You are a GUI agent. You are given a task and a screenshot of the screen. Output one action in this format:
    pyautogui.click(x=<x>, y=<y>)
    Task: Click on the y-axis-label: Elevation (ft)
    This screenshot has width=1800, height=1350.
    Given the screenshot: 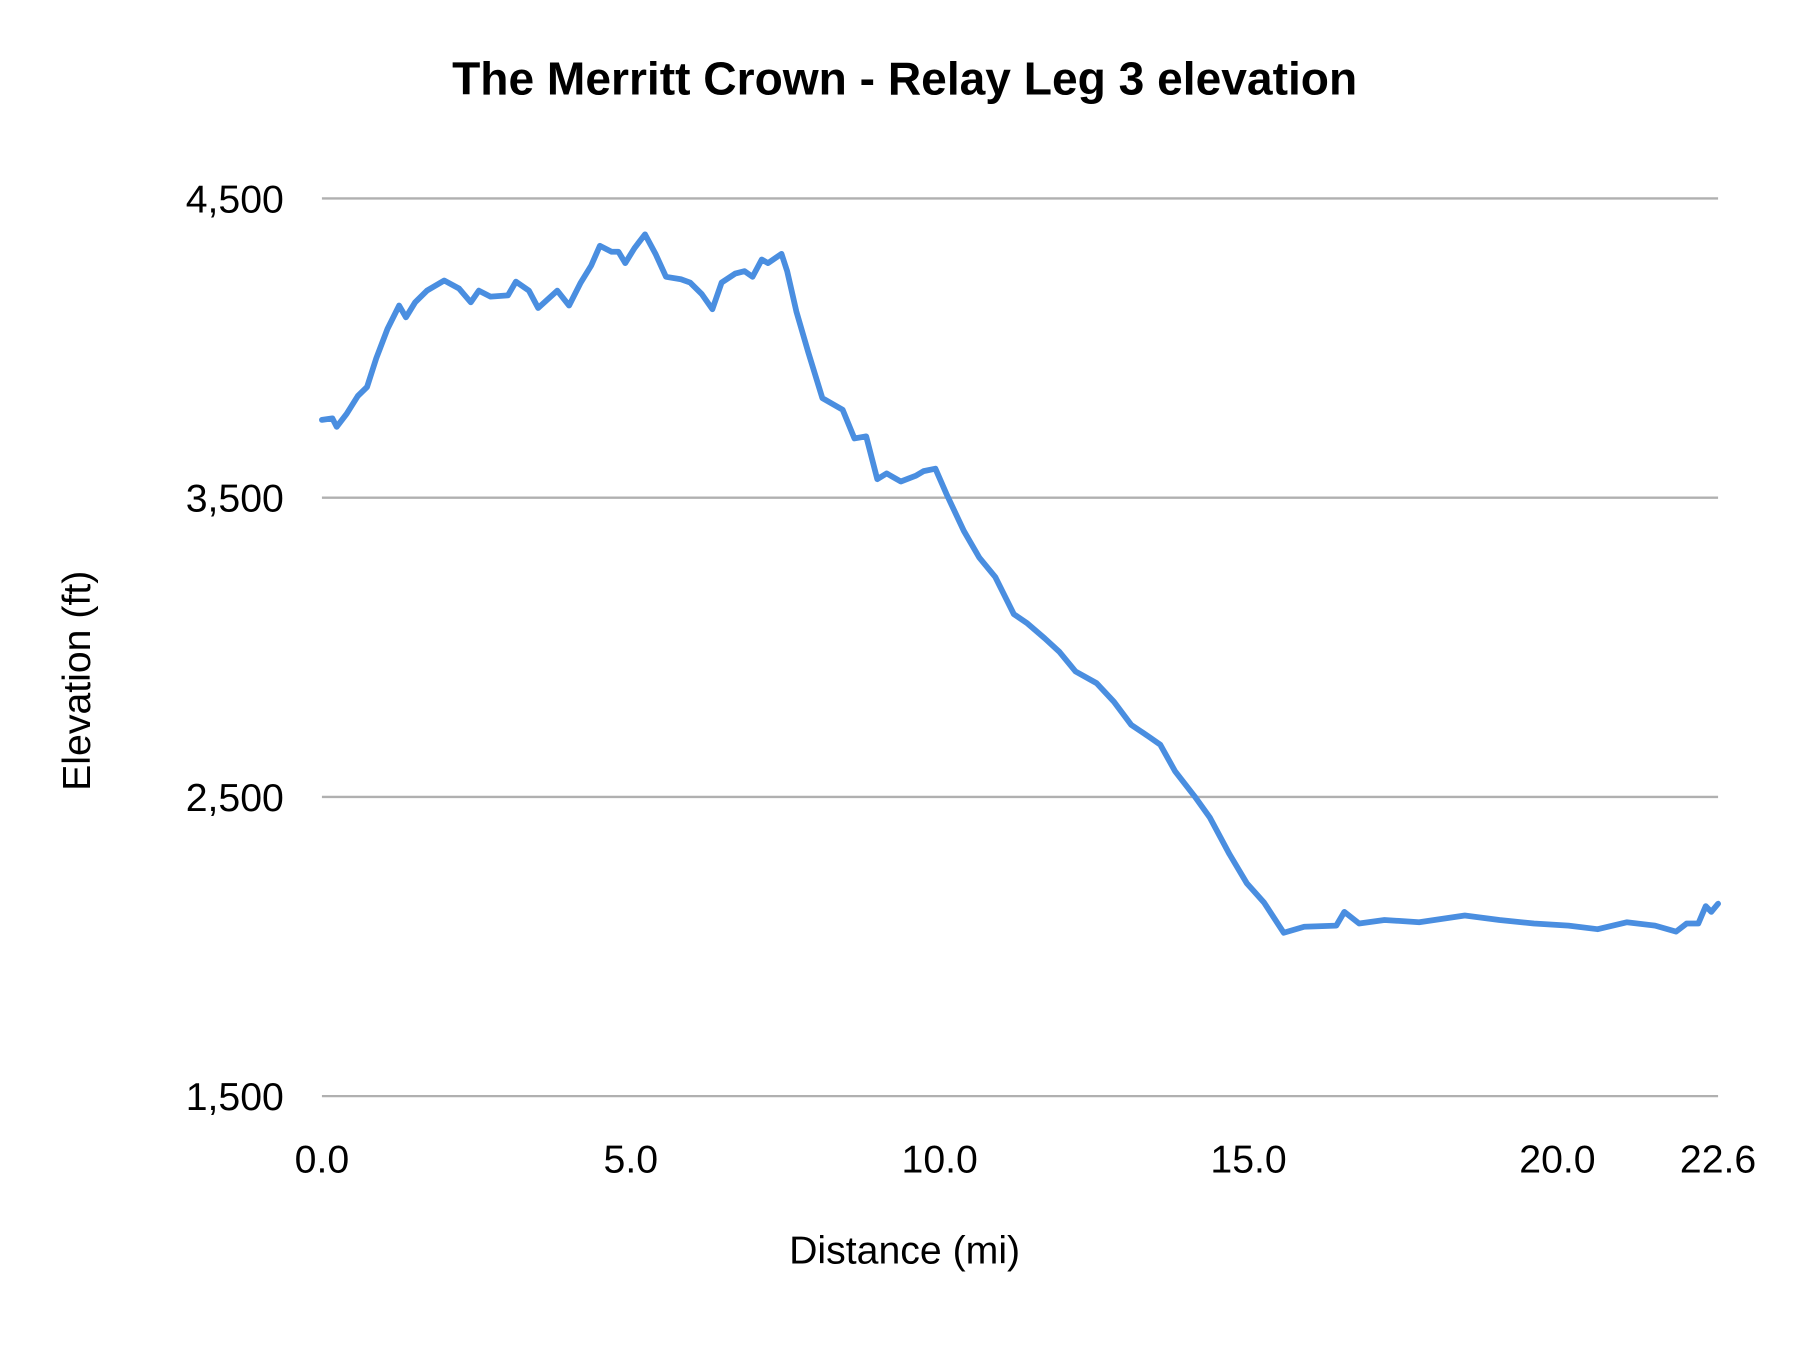 What is the action you would take?
    pyautogui.click(x=77, y=681)
    